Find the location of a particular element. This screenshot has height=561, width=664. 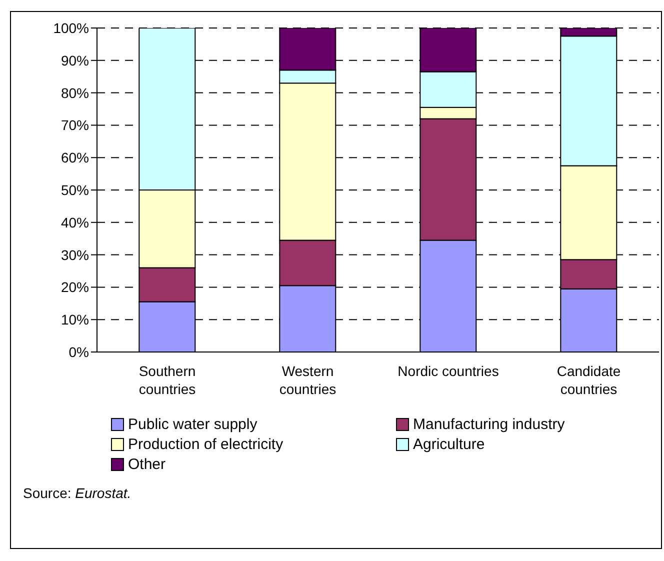

x-tick-label: Western countries is located at coordinates (307, 380).